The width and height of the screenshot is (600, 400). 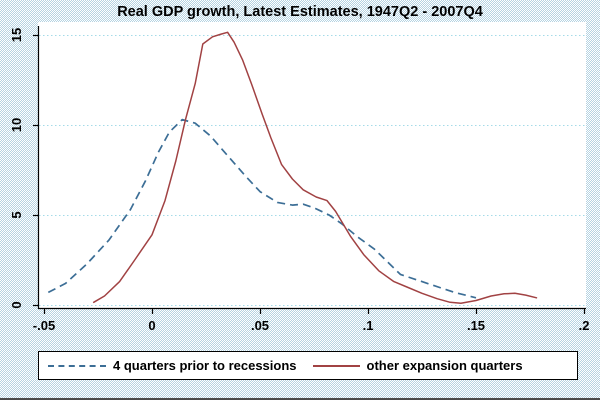 I want to click on y-label-10: 10, so click(x=16, y=125).